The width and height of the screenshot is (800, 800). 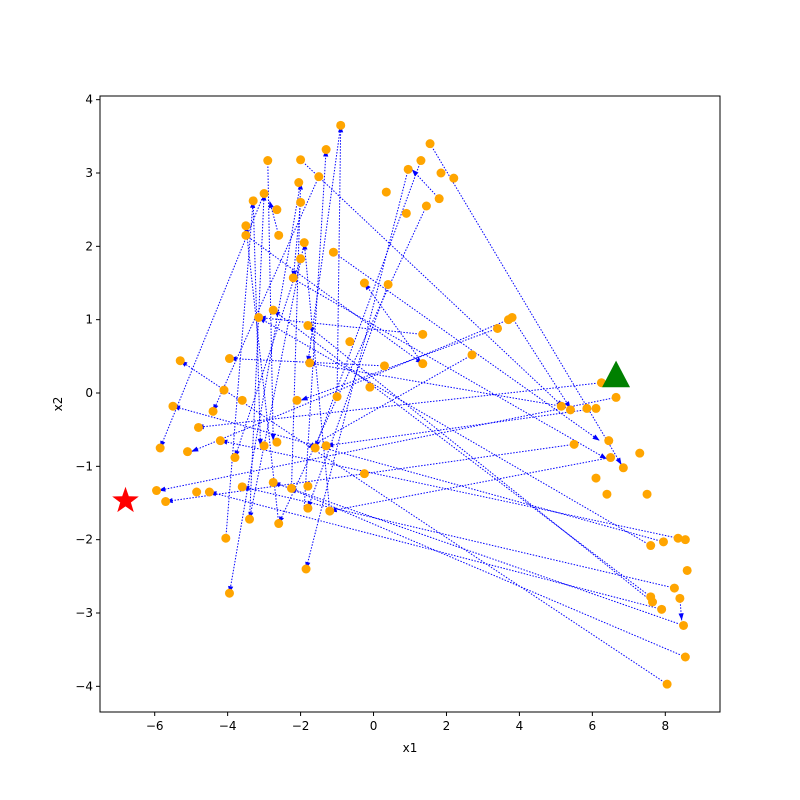 I want to click on y-tick-label: 1, so click(x=89, y=320).